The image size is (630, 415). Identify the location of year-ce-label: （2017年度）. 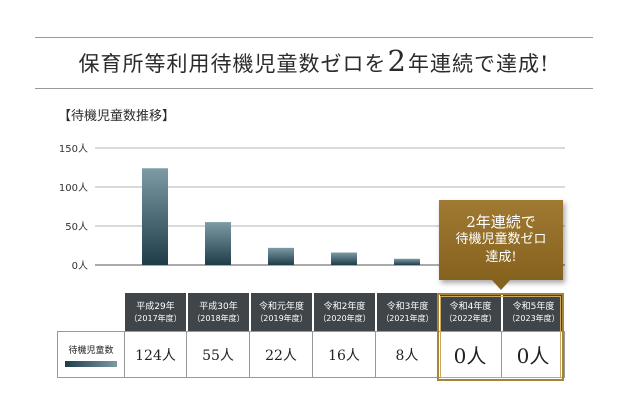
(155, 318).